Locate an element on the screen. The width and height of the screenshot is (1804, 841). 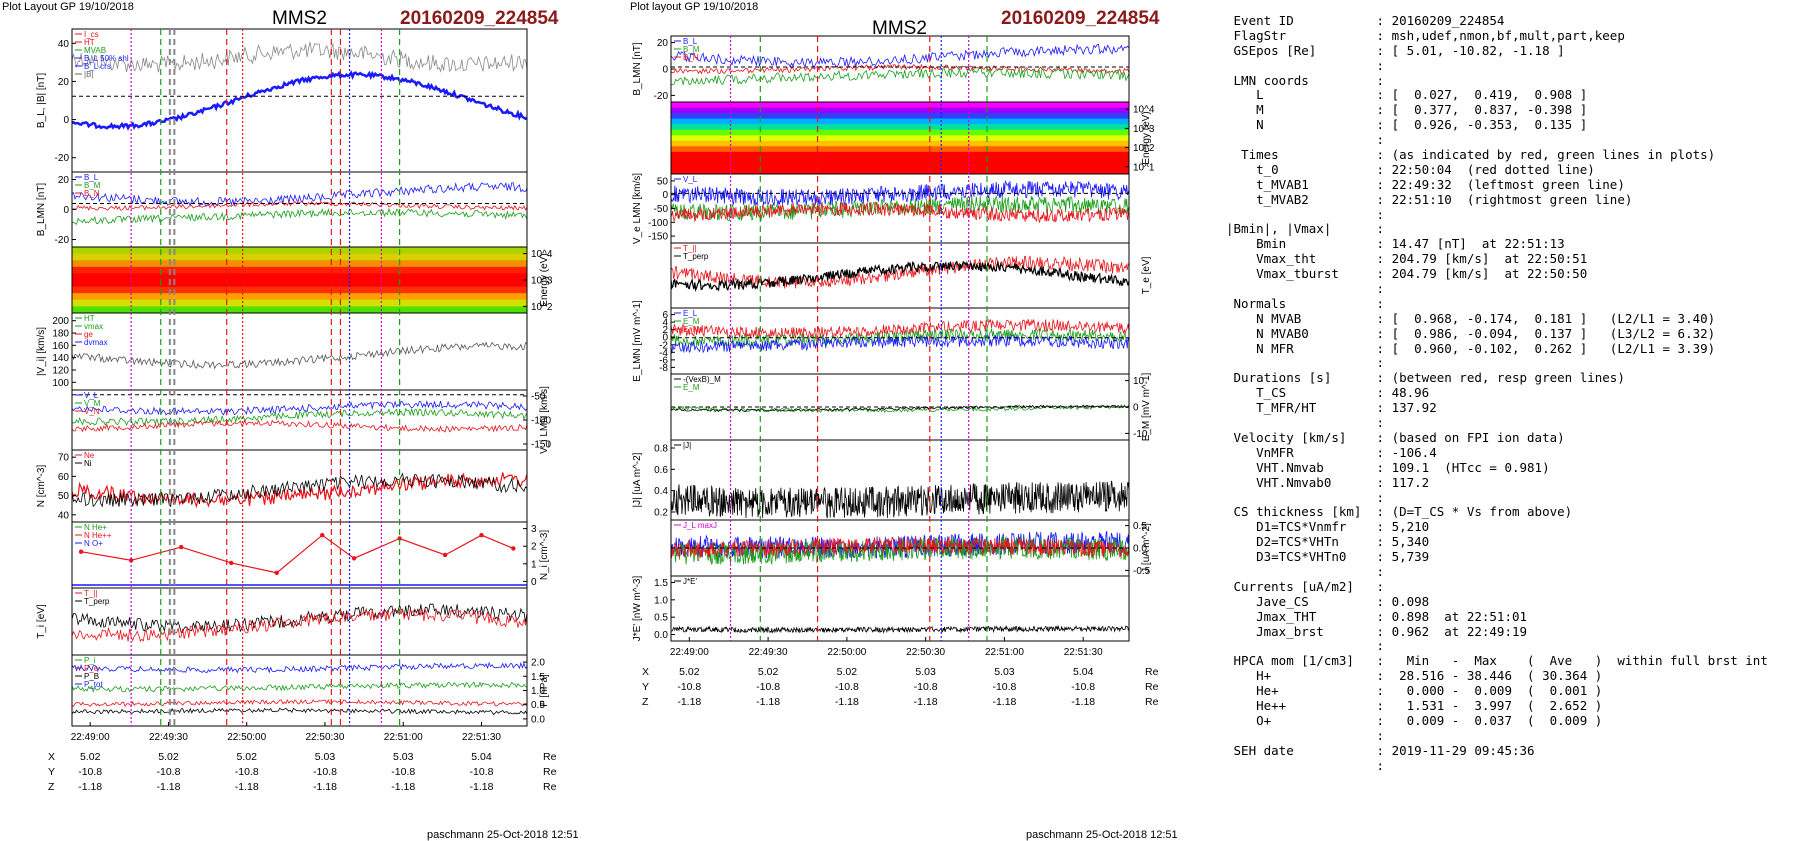
y-tick-label: 1.5 is located at coordinates (661, 583).